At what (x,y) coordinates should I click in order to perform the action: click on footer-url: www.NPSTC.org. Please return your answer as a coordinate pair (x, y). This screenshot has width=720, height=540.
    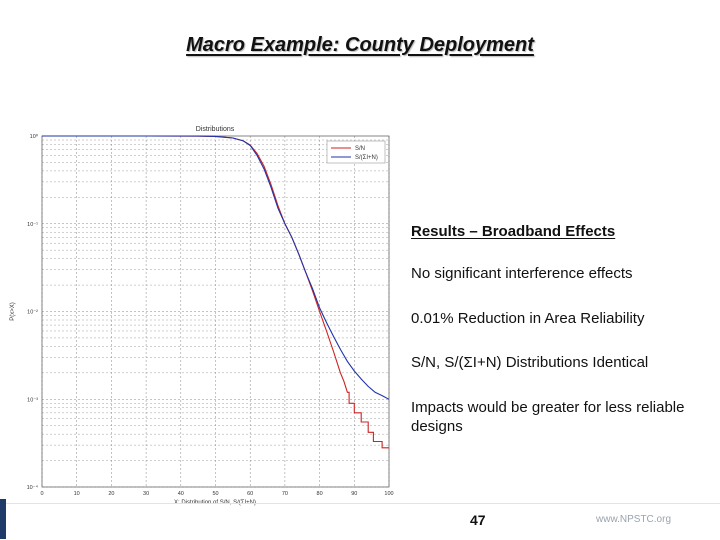
    Looking at the image, I should click on (634, 519).